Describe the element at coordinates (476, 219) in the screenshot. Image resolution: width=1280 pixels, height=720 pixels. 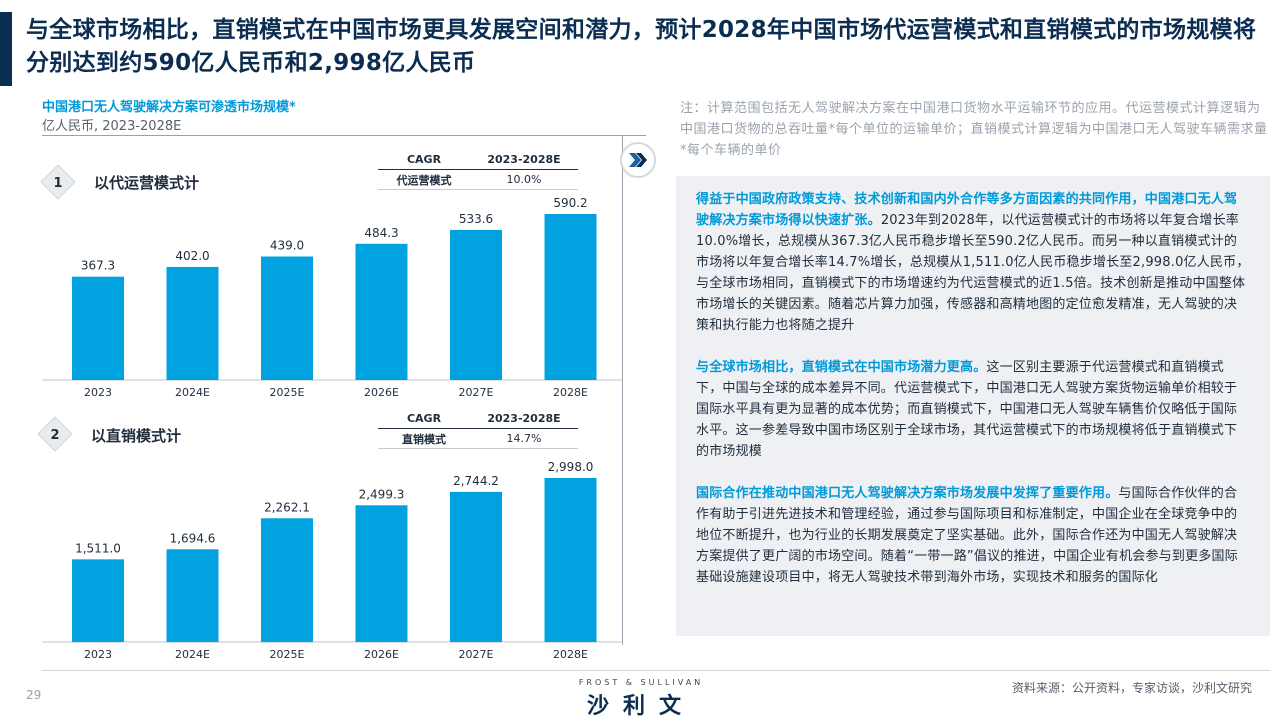
I see `value-label-2027E: 533.6` at that location.